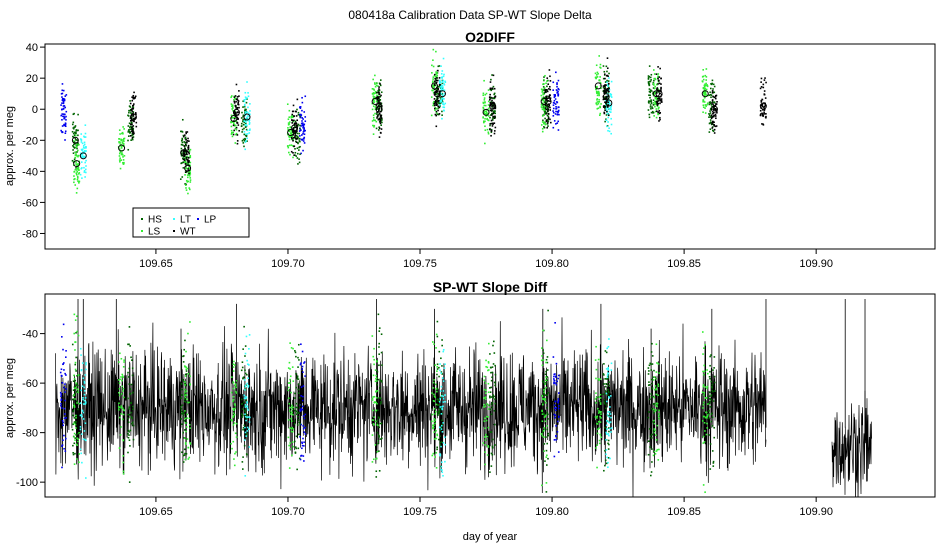 The image size is (950, 550). I want to click on o2diff-cluster-wt, so click(606, 87).